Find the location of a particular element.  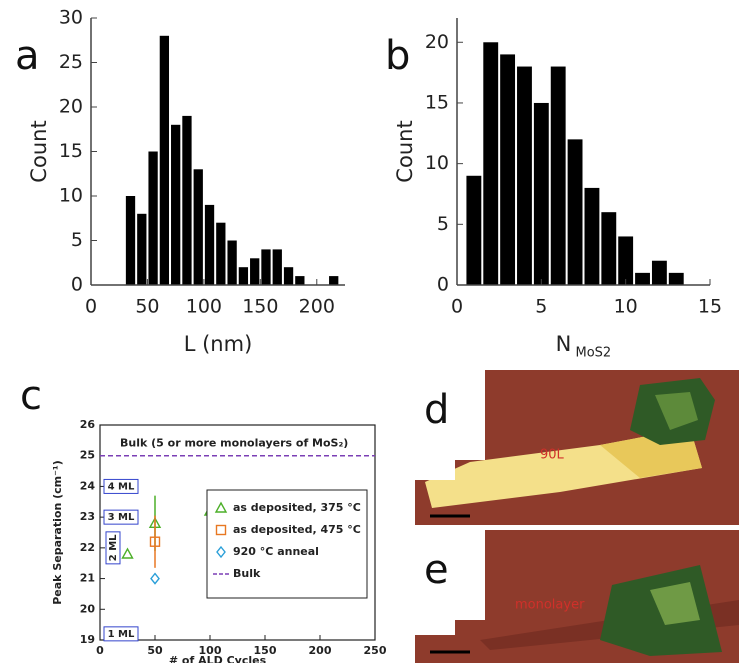

layer-annotation: 1 ML is located at coordinates (121, 634).